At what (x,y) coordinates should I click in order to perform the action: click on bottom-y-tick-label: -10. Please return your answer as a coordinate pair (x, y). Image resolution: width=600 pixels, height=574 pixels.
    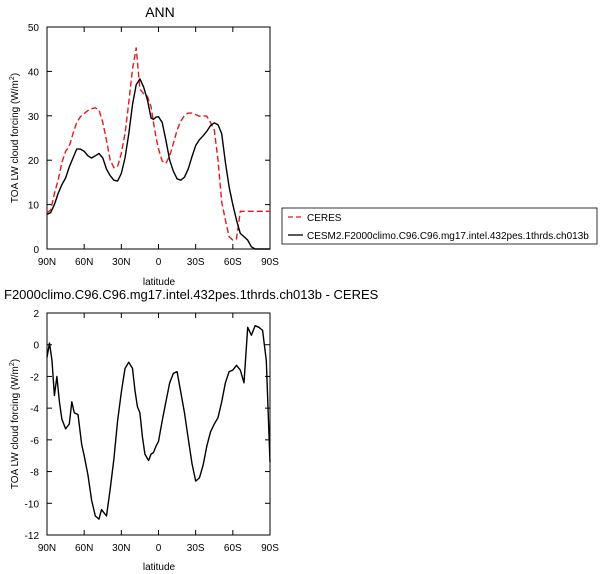
    Looking at the image, I should click on (32, 504).